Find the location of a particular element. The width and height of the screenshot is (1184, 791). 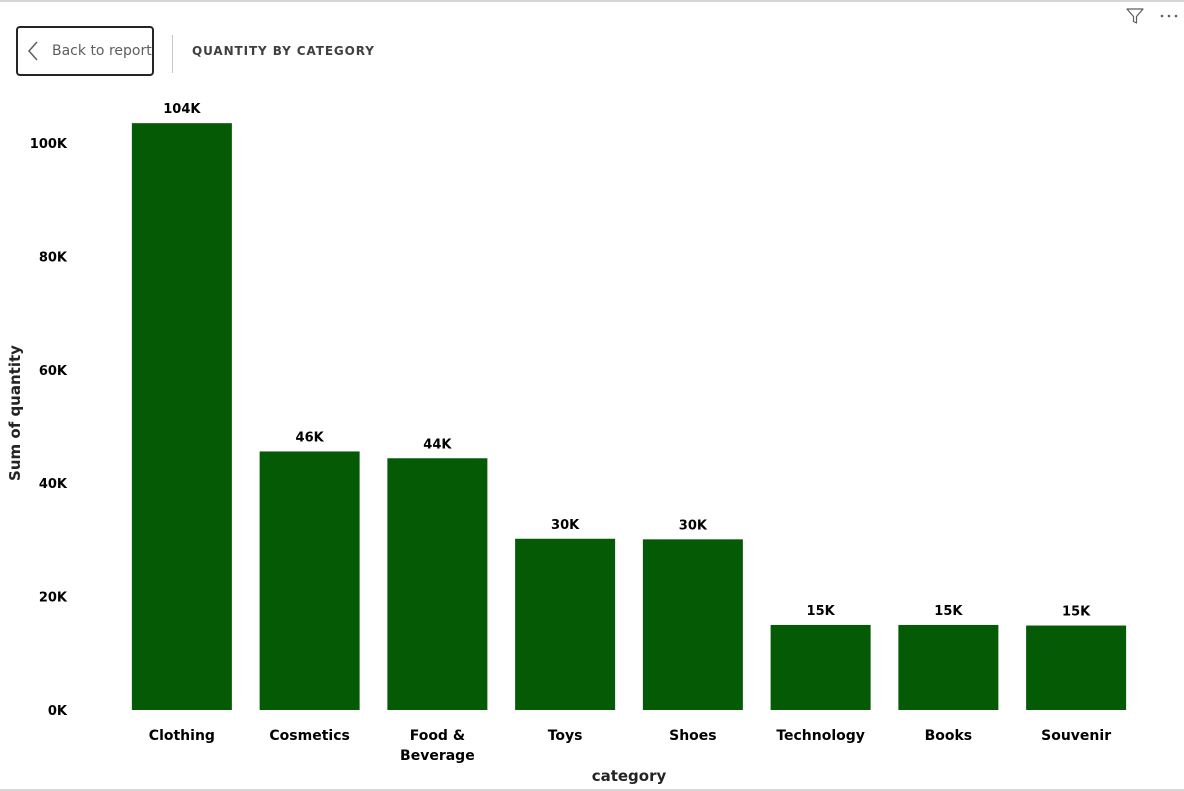

x-tick-label: Cosmetics is located at coordinates (309, 736).